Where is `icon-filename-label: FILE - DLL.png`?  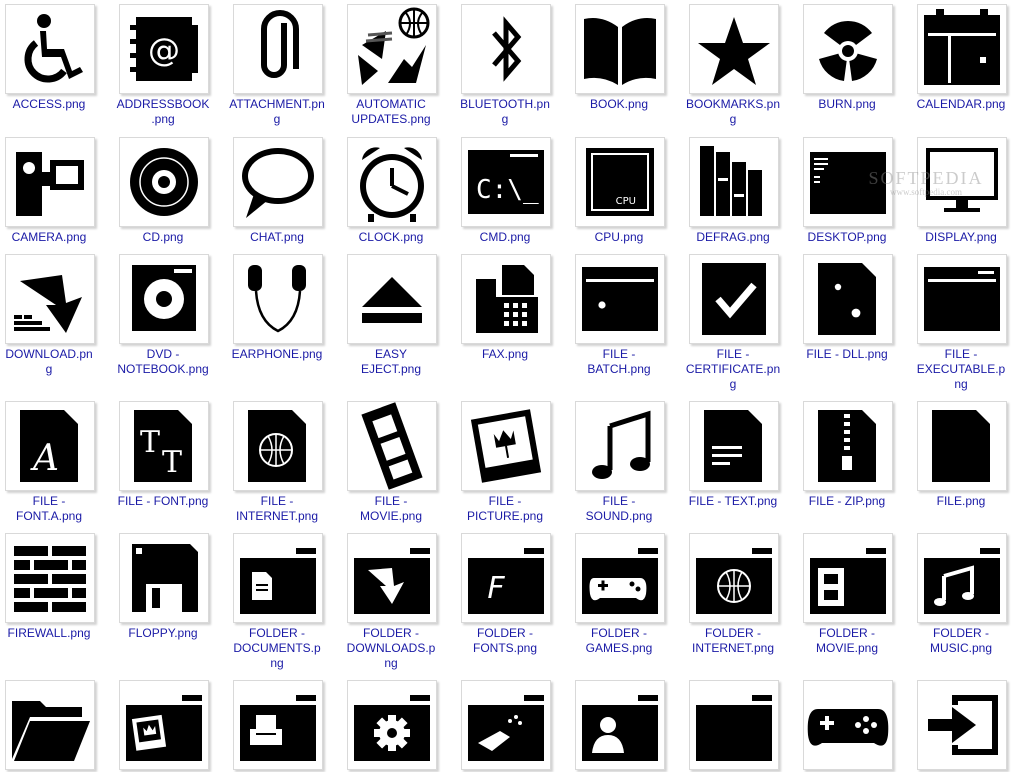
icon-filename-label: FILE - DLL.png is located at coordinates (847, 354).